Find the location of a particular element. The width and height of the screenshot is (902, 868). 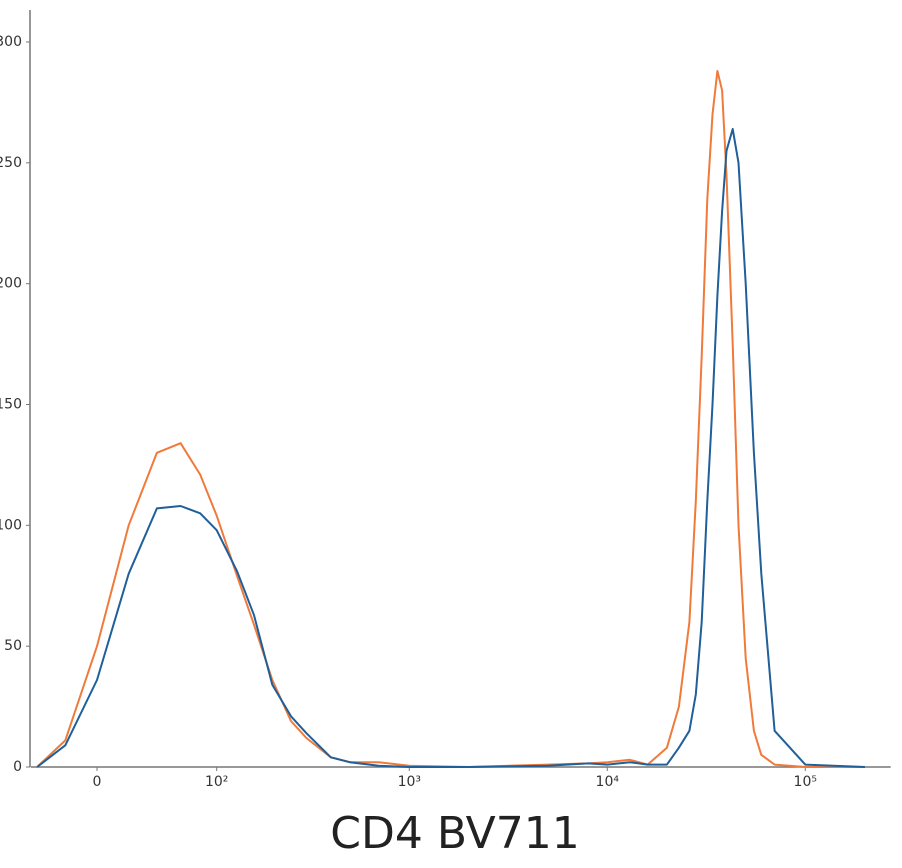

y-tick-label: 250 is located at coordinates (11, 163).